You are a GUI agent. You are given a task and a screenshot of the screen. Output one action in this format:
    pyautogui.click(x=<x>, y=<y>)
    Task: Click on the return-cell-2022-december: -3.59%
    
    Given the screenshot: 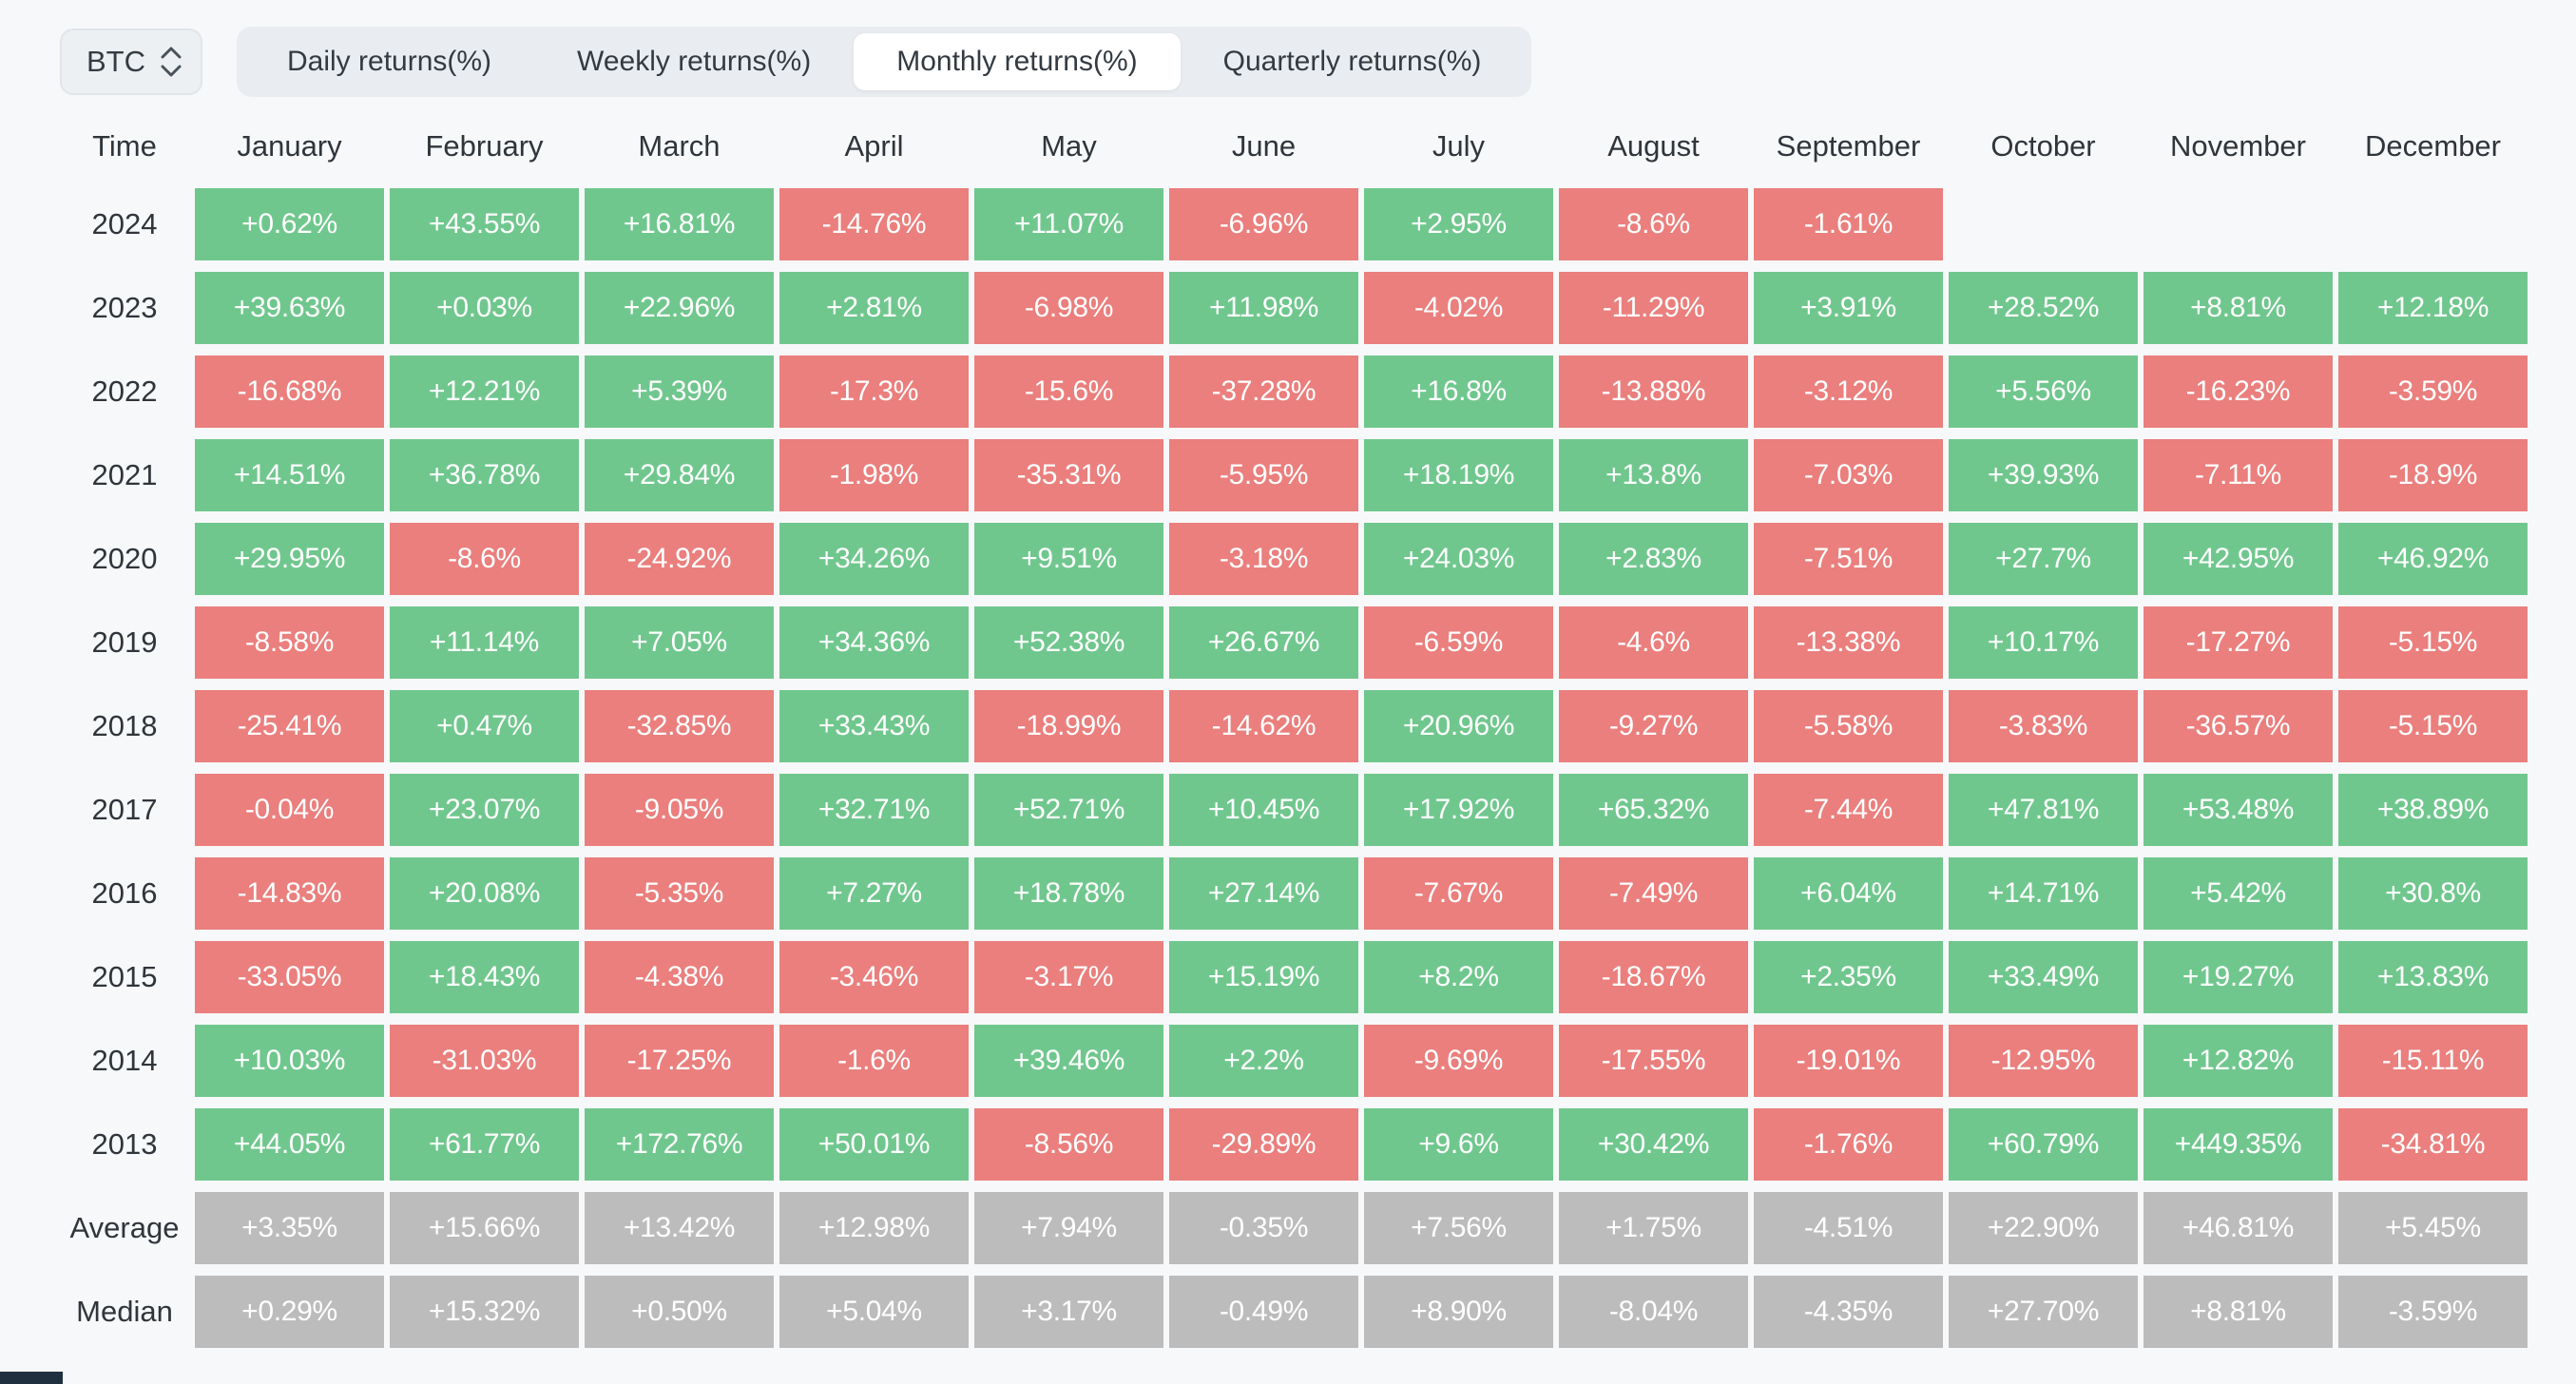 What is the action you would take?
    pyautogui.click(x=2433, y=392)
    